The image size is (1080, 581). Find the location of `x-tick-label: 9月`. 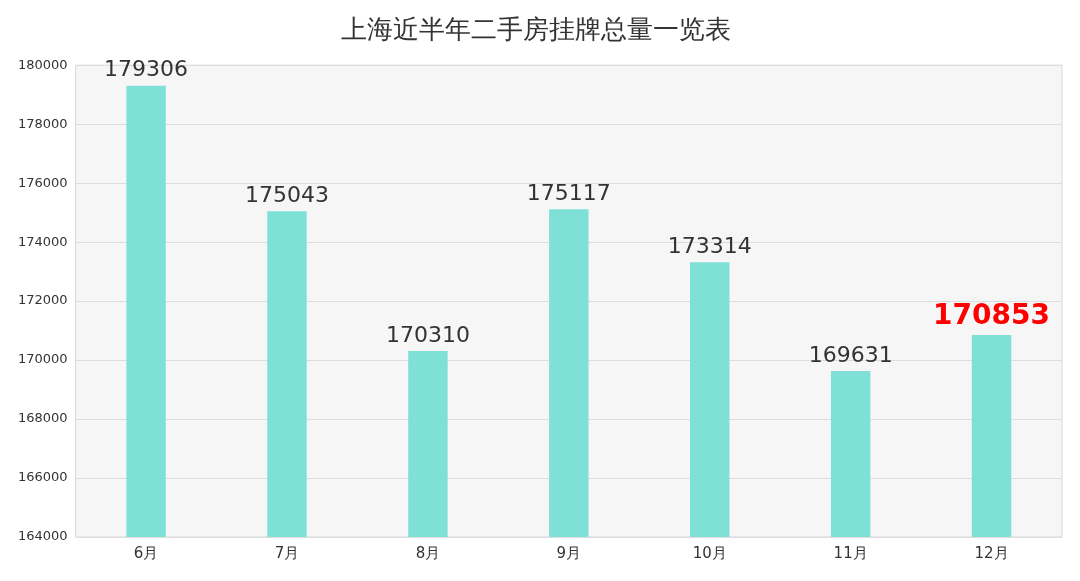

x-tick-label: 9月 is located at coordinates (569, 552).